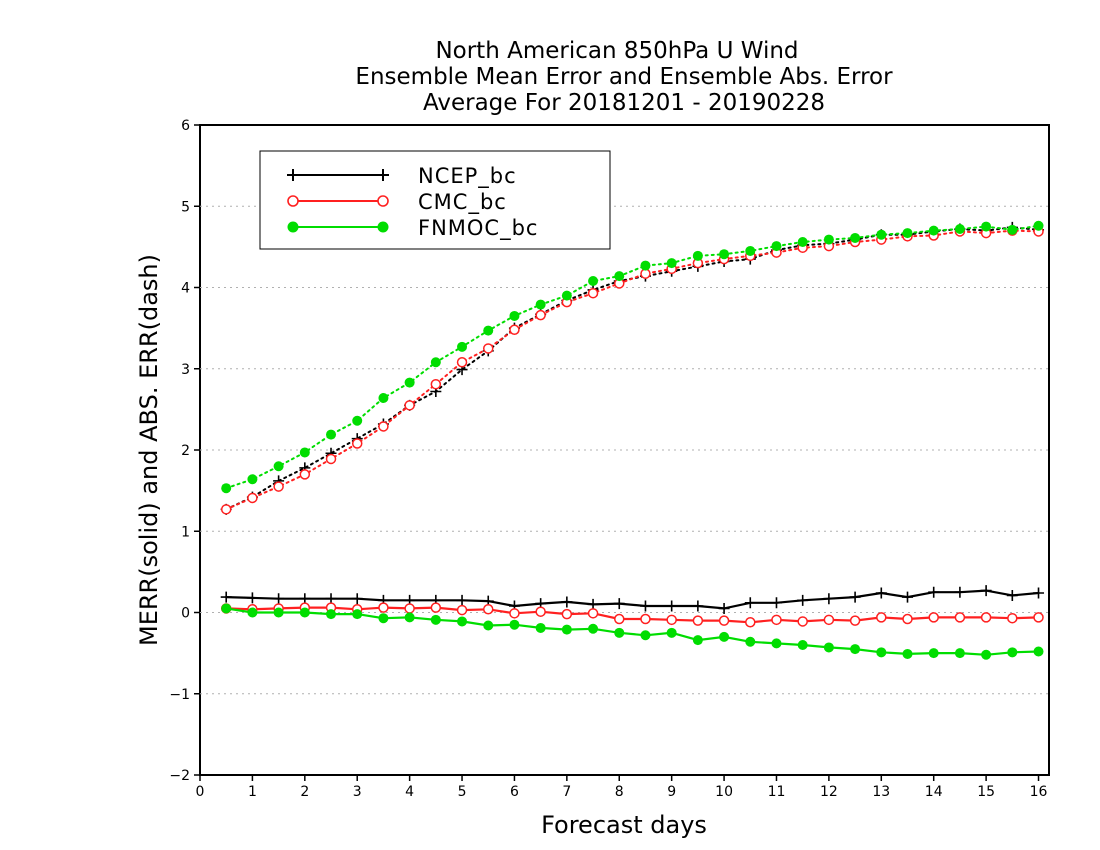 The width and height of the screenshot is (1100, 850). I want to click on legend-label-ncep: NCEP_bc, so click(467, 176).